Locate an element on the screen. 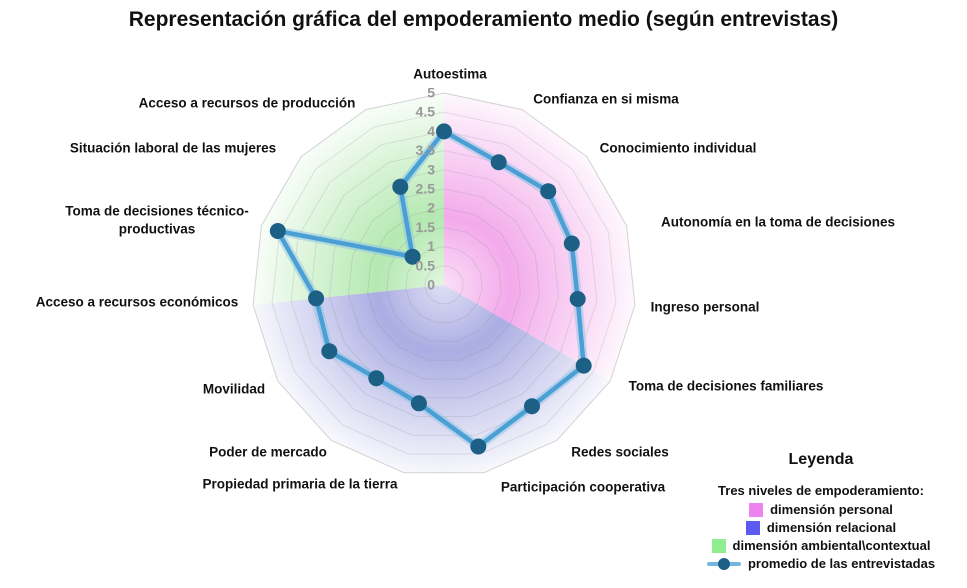 Image resolution: width=967 pixels, height=588 pixels. tick-label: 5 is located at coordinates (431, 93).